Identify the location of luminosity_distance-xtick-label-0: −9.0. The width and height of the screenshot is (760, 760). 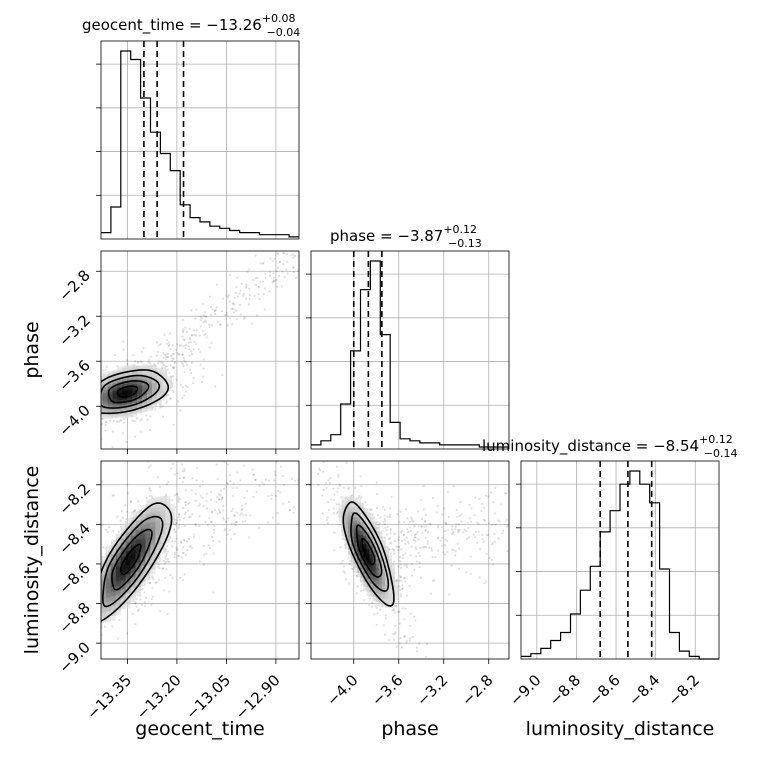
(525, 690).